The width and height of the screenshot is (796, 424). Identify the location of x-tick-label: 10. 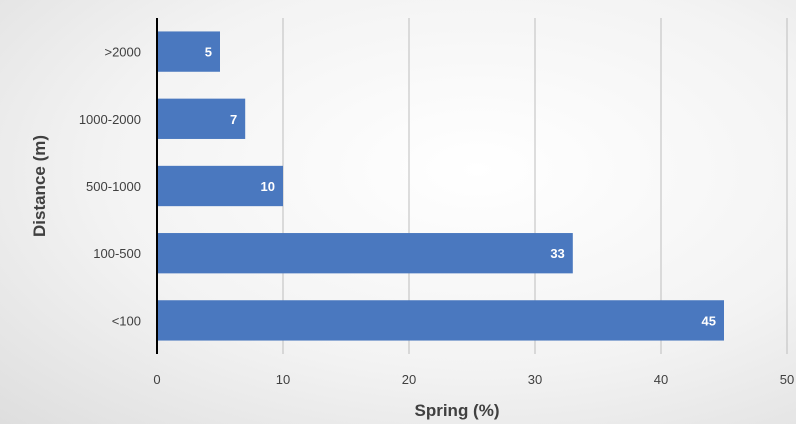
(283, 379).